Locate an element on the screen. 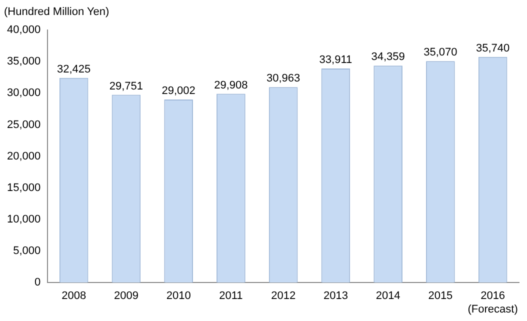 This screenshot has height=321, width=527. data-label: 33,911 is located at coordinates (335, 60).